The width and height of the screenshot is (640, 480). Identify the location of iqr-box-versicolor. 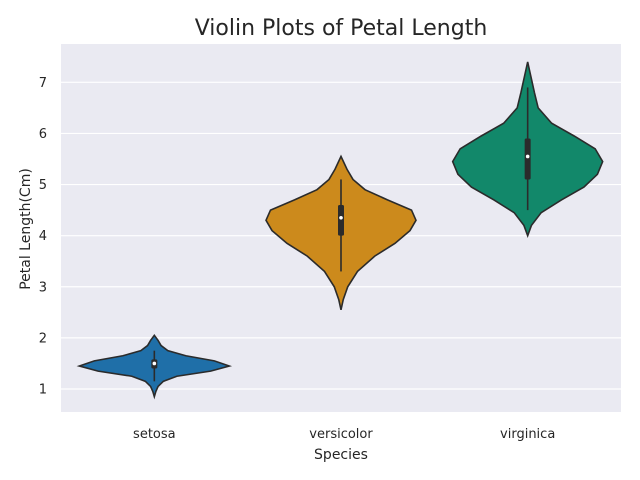
(341, 220).